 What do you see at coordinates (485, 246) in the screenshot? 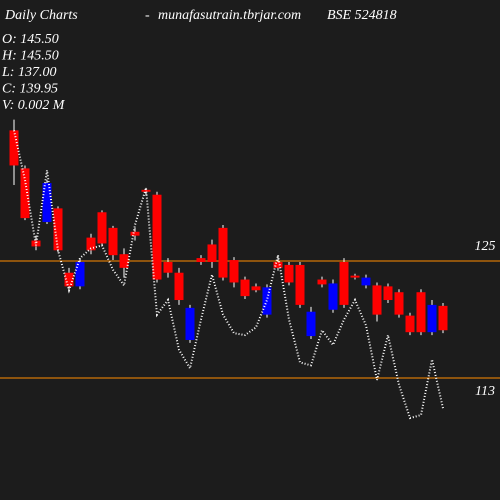
I see `y-tick-label: 125` at bounding box center [485, 246].